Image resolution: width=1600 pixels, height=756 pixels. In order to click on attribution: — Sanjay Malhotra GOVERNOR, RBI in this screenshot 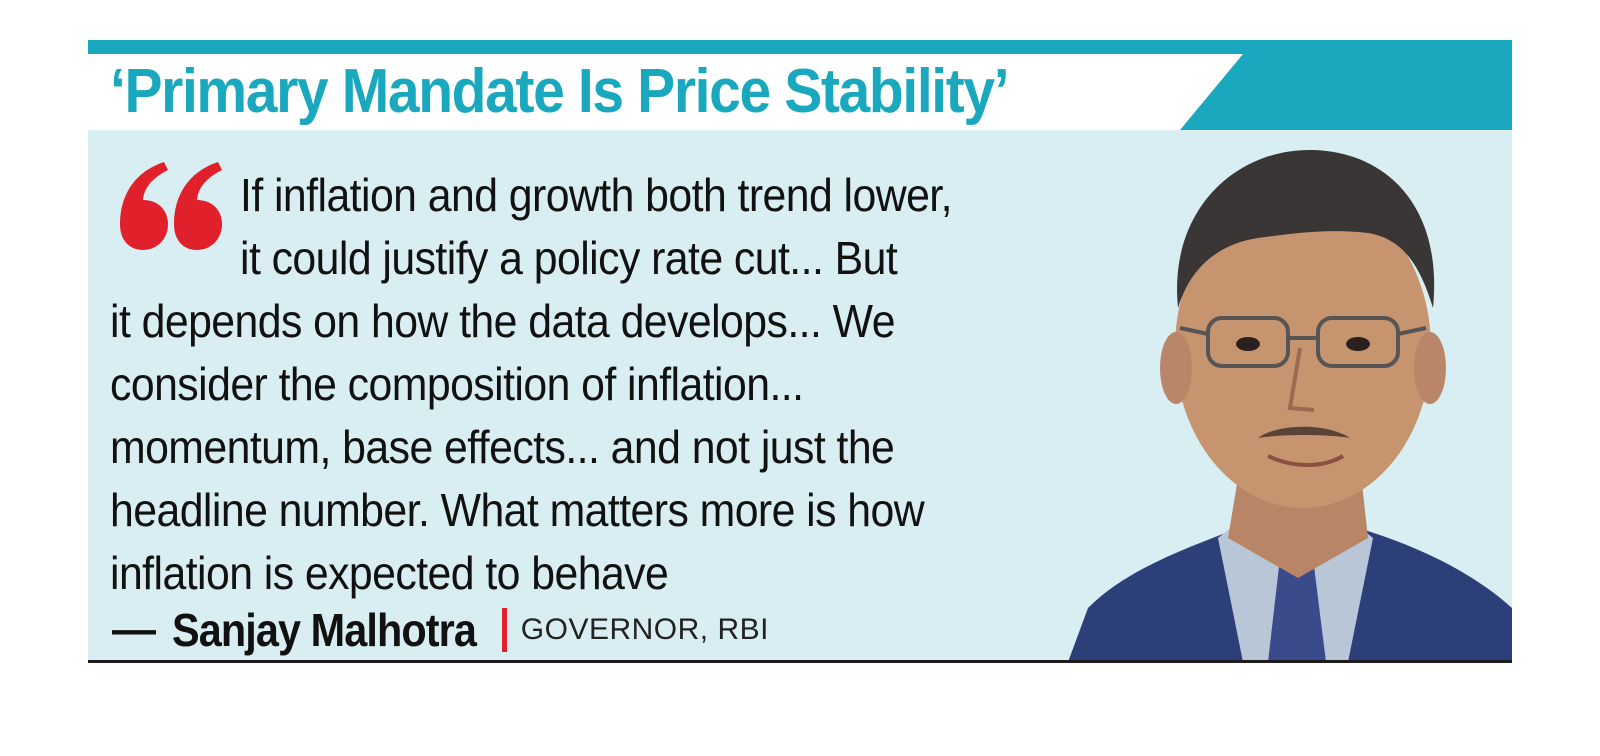, I will do `click(440, 630)`.